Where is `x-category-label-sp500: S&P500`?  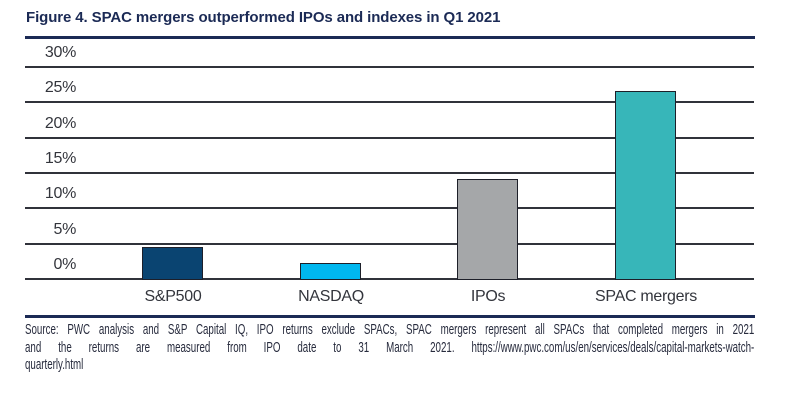 x-category-label-sp500: S&P500 is located at coordinates (173, 296).